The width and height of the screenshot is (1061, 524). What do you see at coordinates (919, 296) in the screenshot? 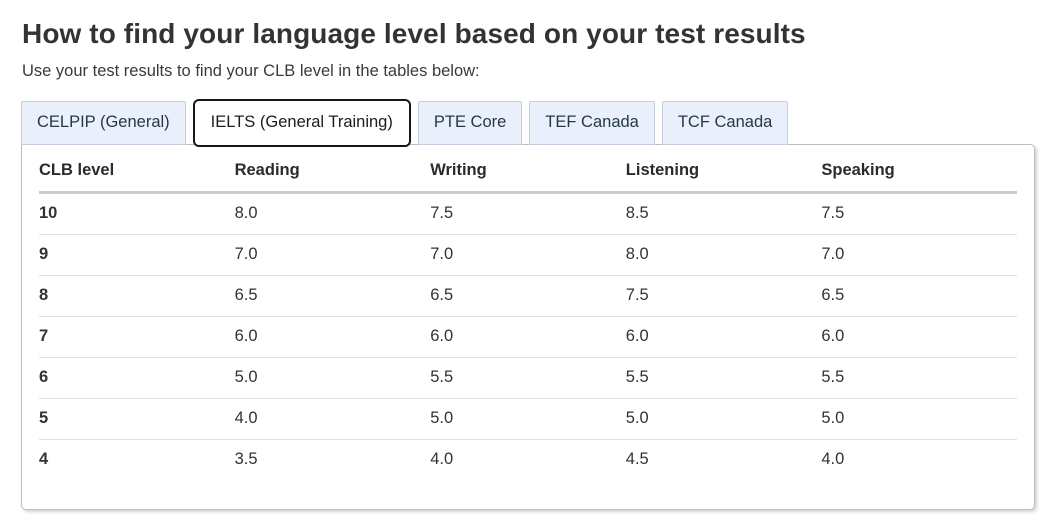
I see `speaking-cell: 6.5` at bounding box center [919, 296].